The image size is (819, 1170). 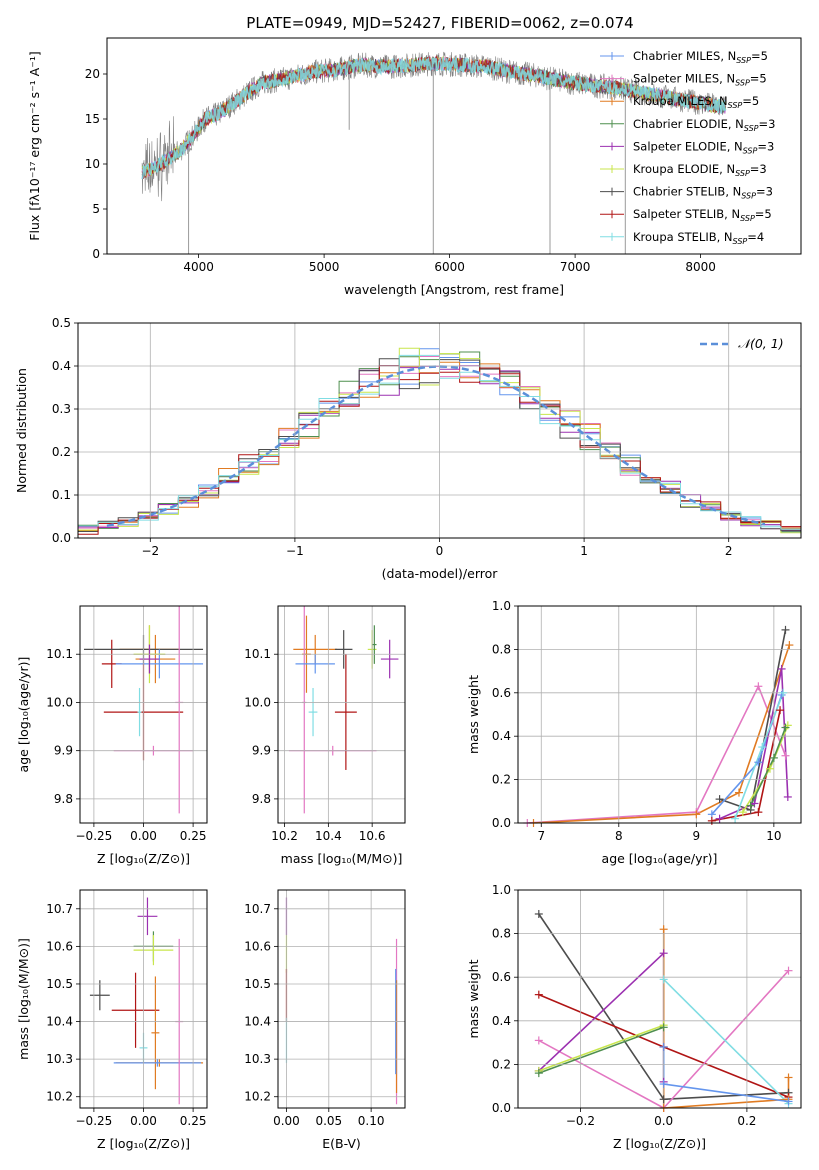 What do you see at coordinates (700, 267) in the screenshot?
I see `x-tick-label: 8000` at bounding box center [700, 267].